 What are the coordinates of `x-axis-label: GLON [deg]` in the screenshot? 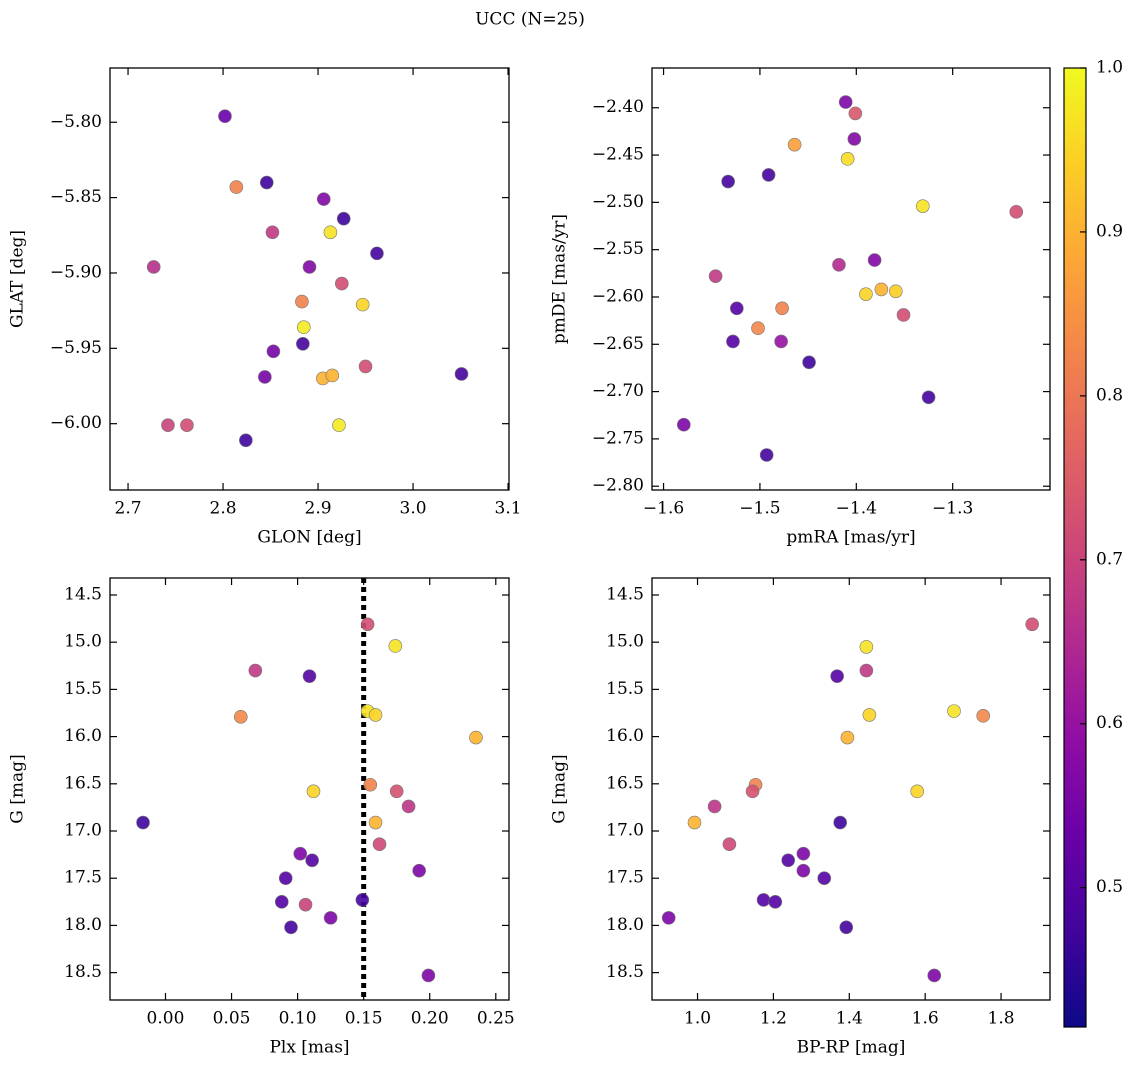 It's located at (309, 538).